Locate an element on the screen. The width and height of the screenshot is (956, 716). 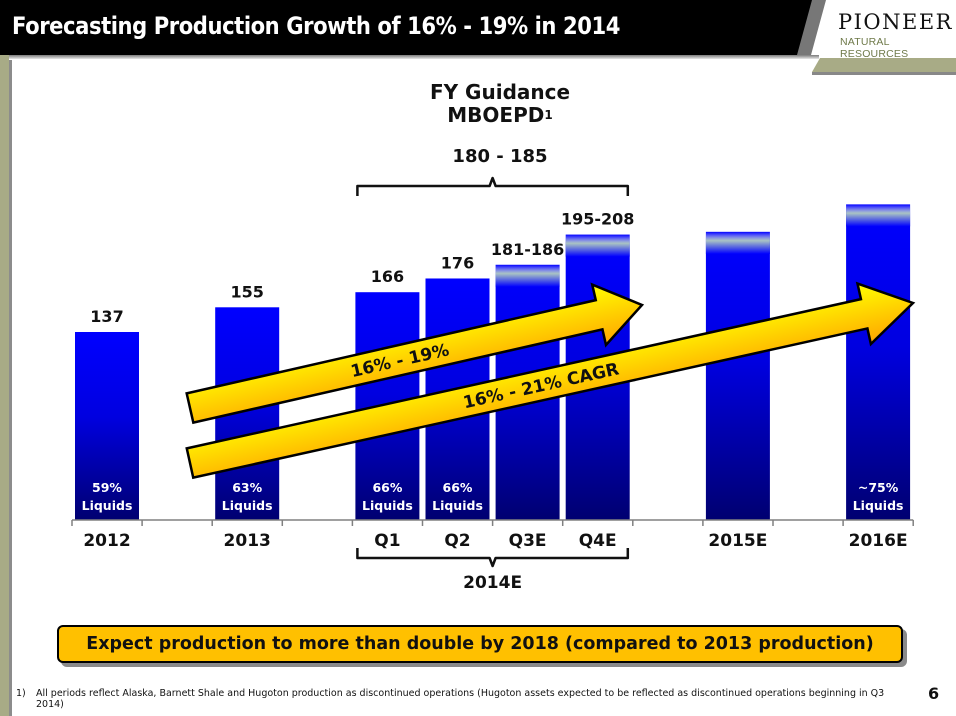
bar-2016e is located at coordinates (878, 362).